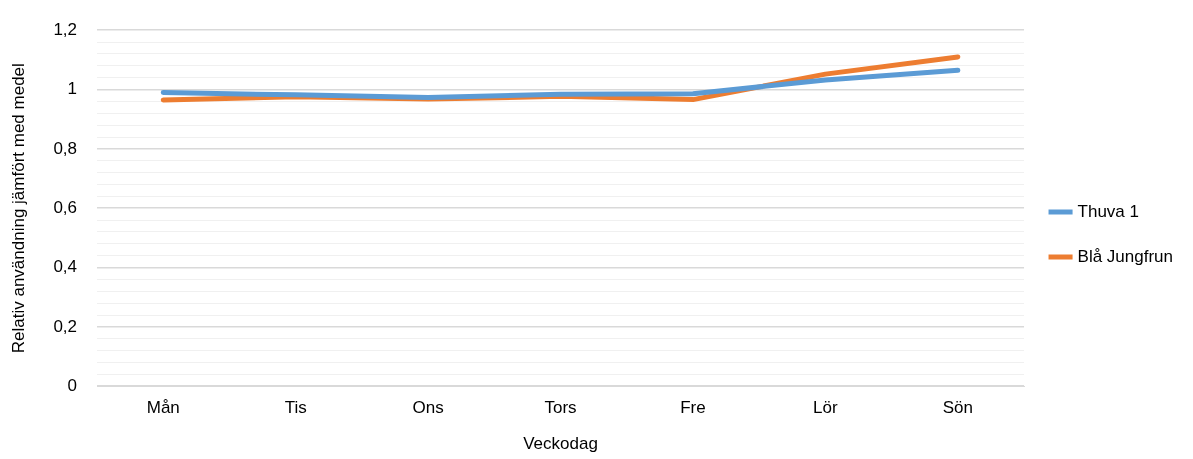 This screenshot has height=459, width=1193. What do you see at coordinates (65, 29) in the screenshot?
I see `y-tick-label: 1,2` at bounding box center [65, 29].